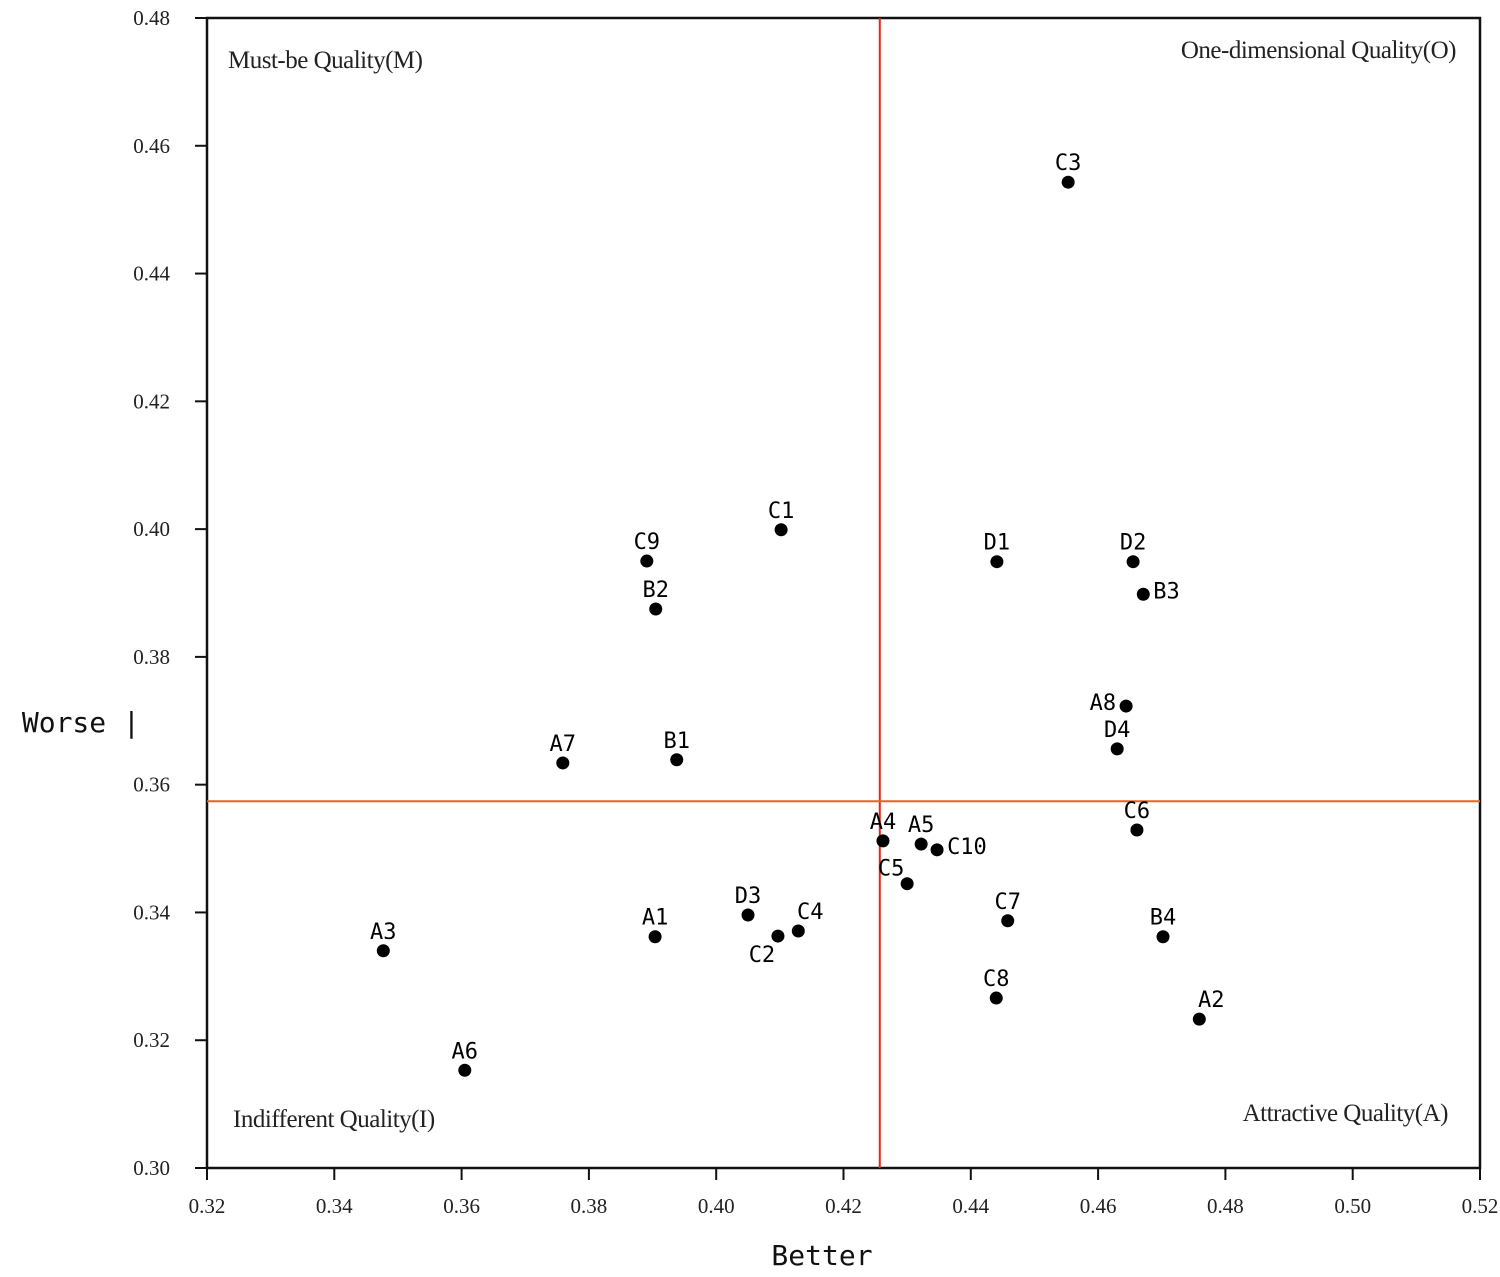  Describe the element at coordinates (781, 530) in the screenshot. I see `point-C1` at that location.